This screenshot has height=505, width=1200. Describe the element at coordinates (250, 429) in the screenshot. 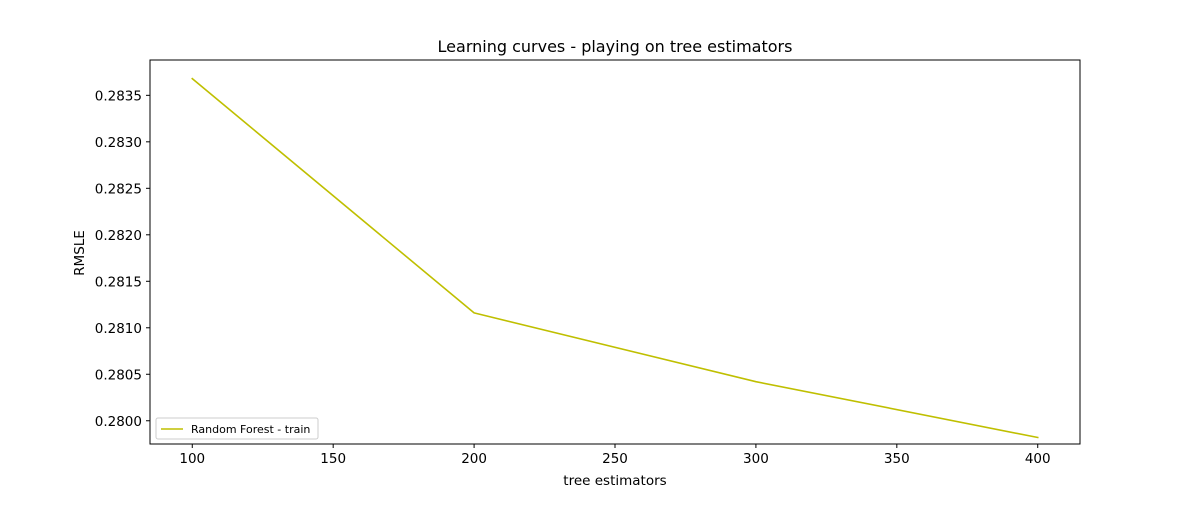

I see `legend-label: Random Forest - train` at that location.